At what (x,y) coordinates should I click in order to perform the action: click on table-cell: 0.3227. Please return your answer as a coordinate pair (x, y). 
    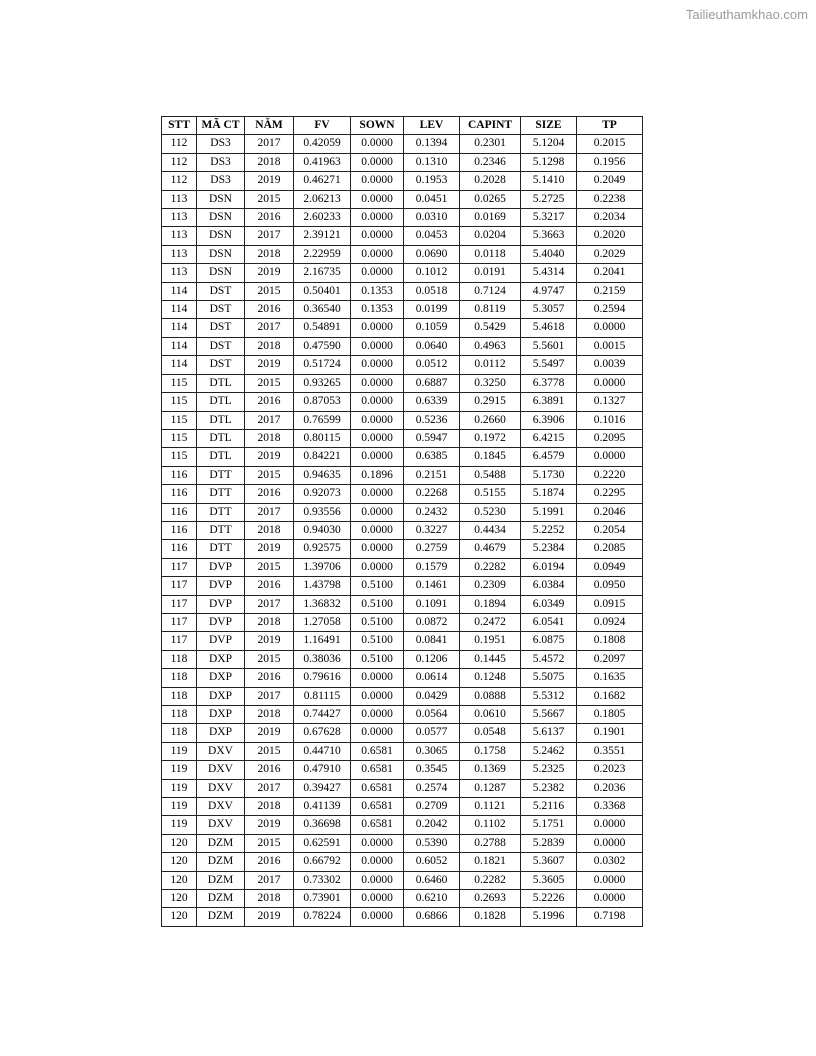
    Looking at the image, I should click on (431, 530).